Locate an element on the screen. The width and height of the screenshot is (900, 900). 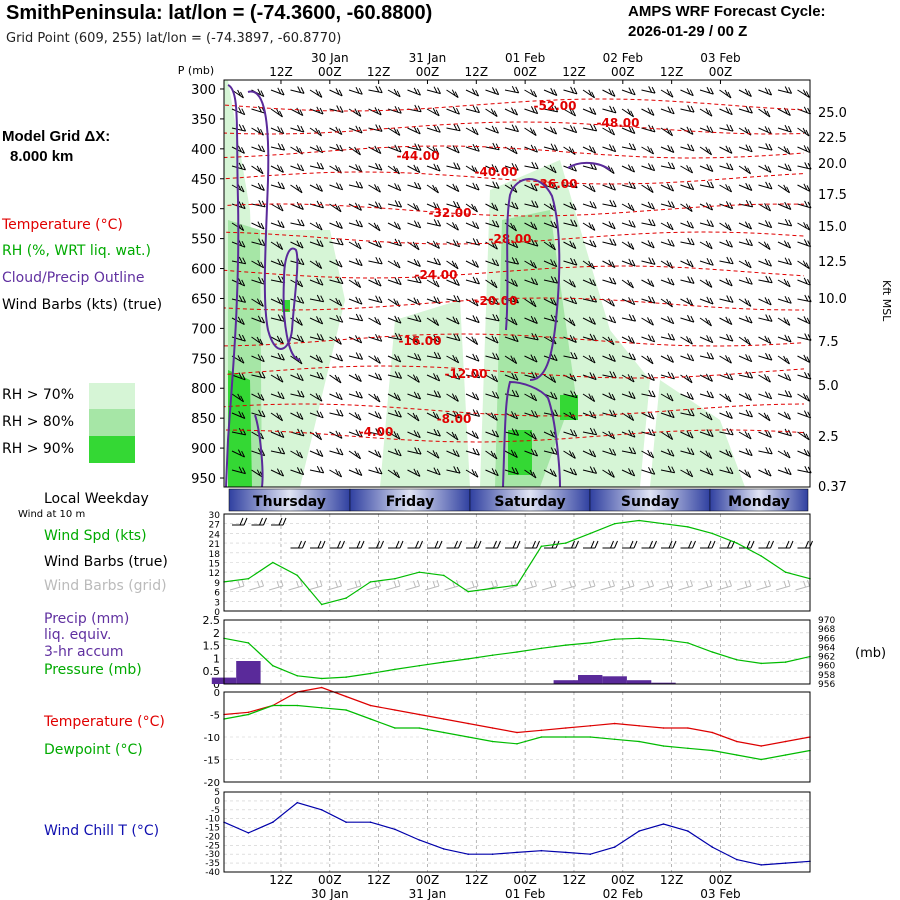
pressure-tick-label: 650 is located at coordinates (203, 299).